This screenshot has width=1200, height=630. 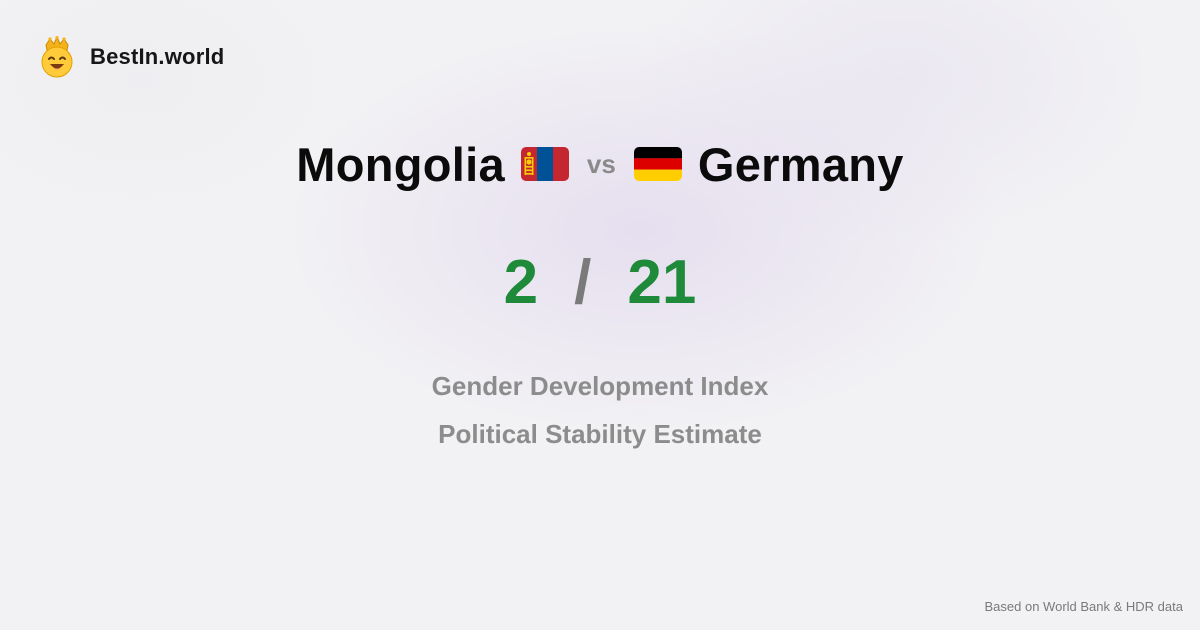 What do you see at coordinates (57, 57) in the screenshot?
I see `crowned-smiley-icon` at bounding box center [57, 57].